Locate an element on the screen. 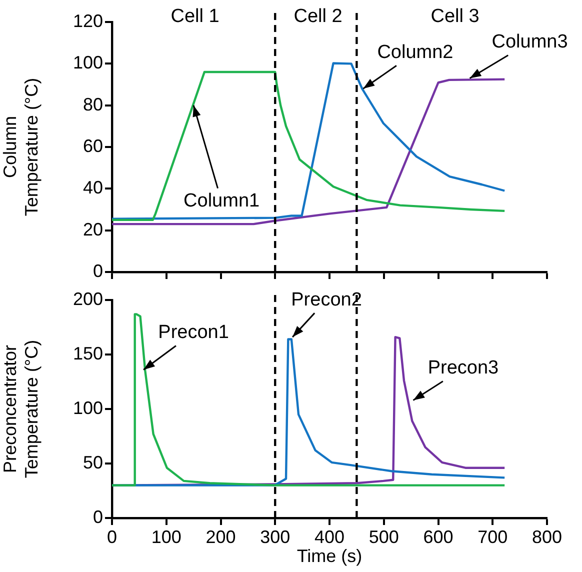 Image resolution: width=582 pixels, height=572 pixels. x-tick-label: 700 is located at coordinates (493, 536).